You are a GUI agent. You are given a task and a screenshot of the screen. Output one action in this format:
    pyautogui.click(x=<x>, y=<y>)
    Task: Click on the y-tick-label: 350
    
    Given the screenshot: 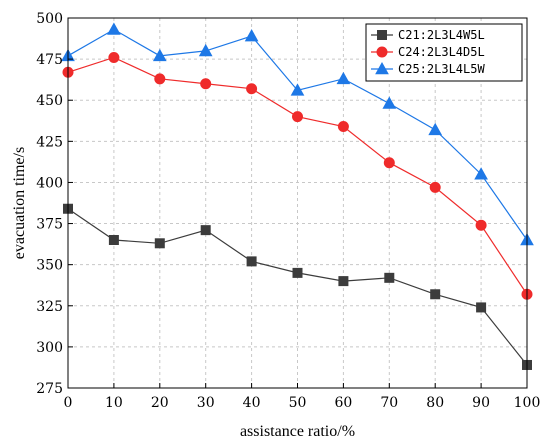 What is the action you would take?
    pyautogui.click(x=49, y=266)
    